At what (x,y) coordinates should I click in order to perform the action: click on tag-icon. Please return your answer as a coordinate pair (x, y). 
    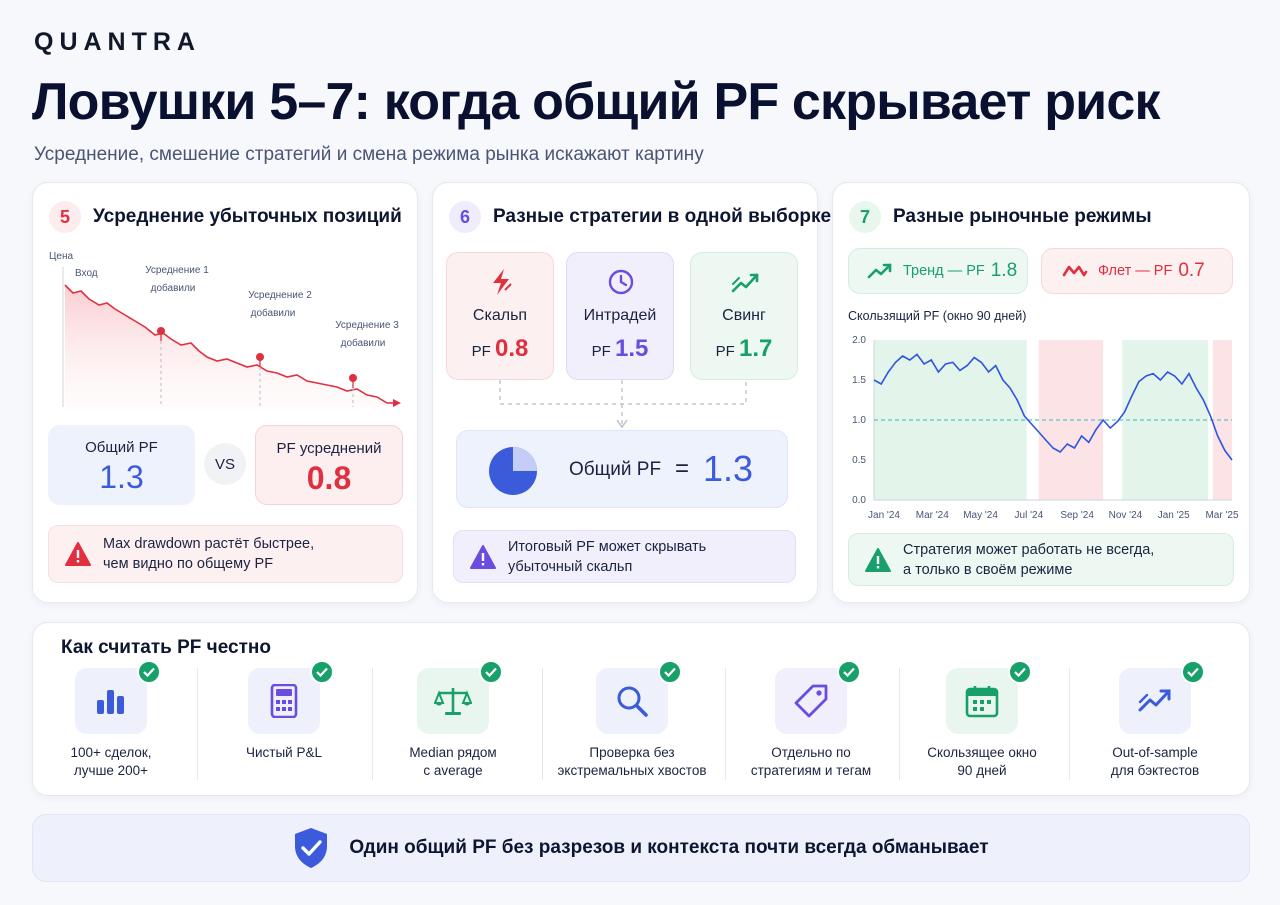
    Looking at the image, I should click on (811, 701).